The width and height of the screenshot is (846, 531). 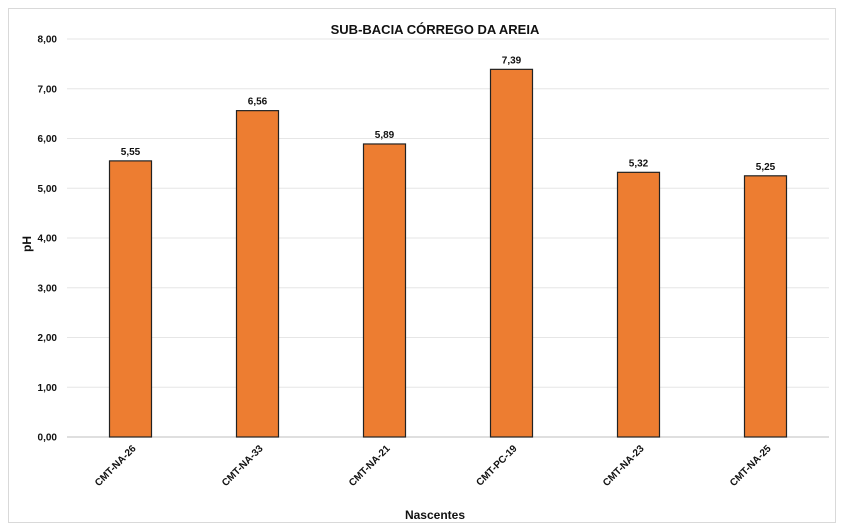 I want to click on y-tick-label: 0,00, so click(x=48, y=438).